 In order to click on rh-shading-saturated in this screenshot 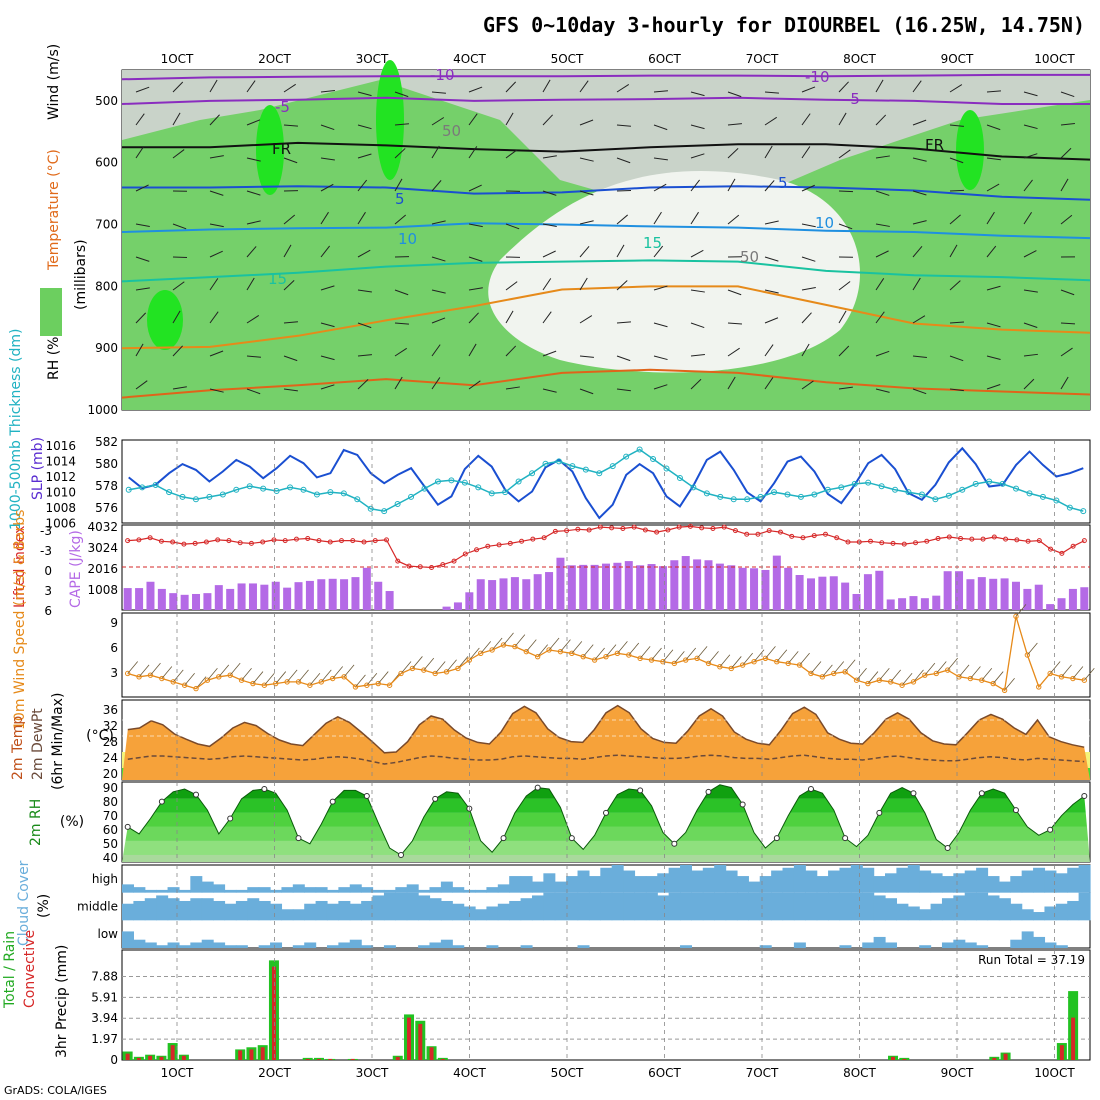, I will do `click(970, 150)`.